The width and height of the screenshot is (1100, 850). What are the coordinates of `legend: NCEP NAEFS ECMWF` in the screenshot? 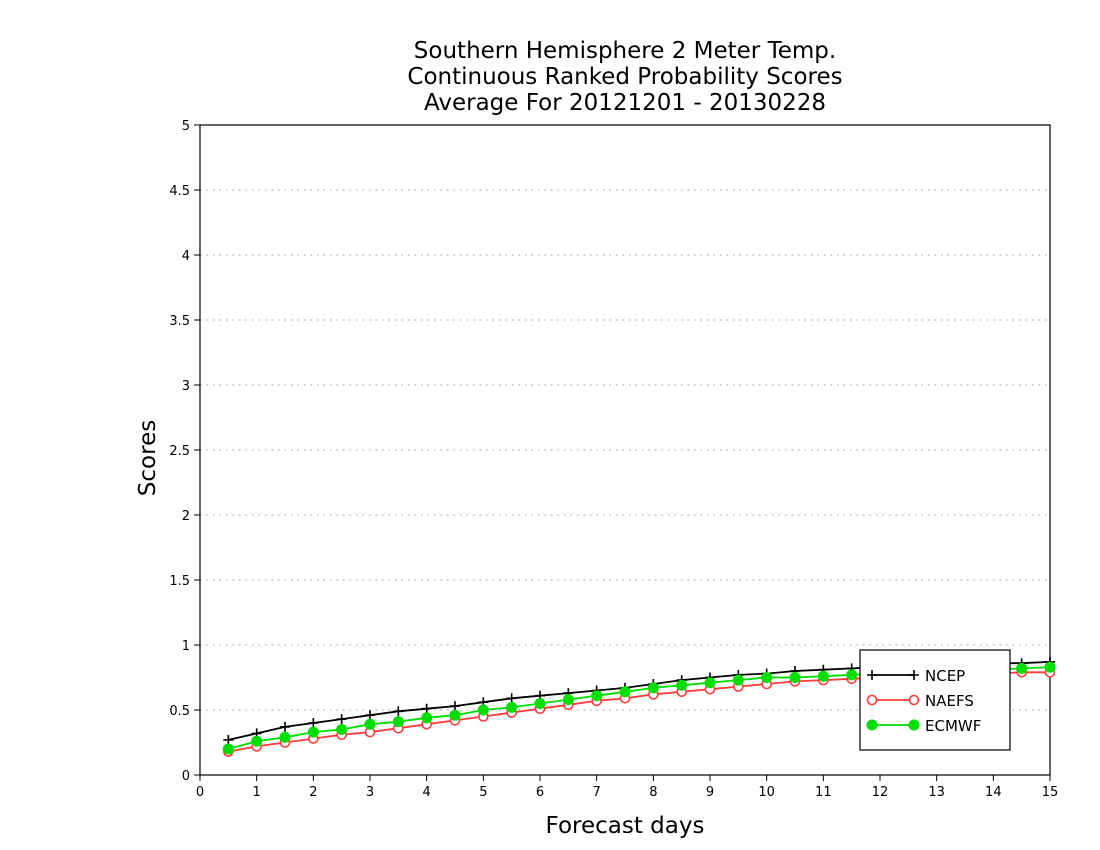 It's located at (935, 700).